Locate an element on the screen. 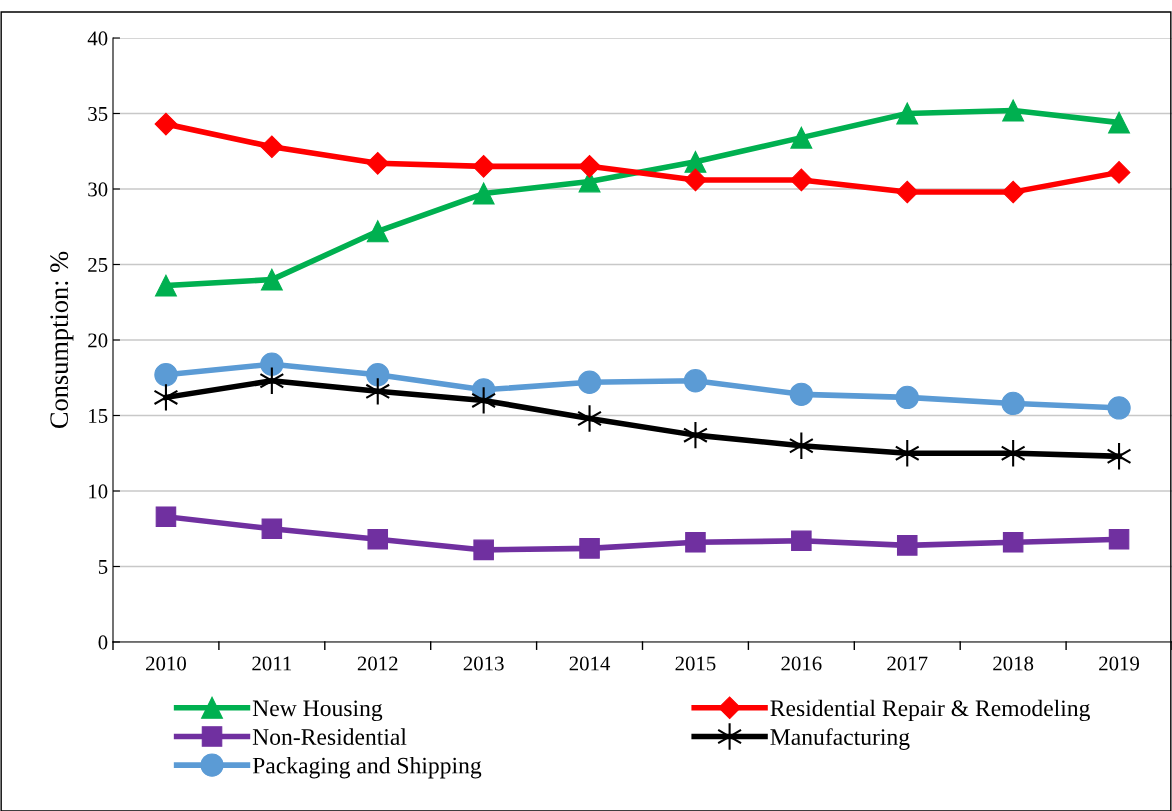 This screenshot has height=811, width=1172. legend-label: Non-Residential is located at coordinates (329, 736).